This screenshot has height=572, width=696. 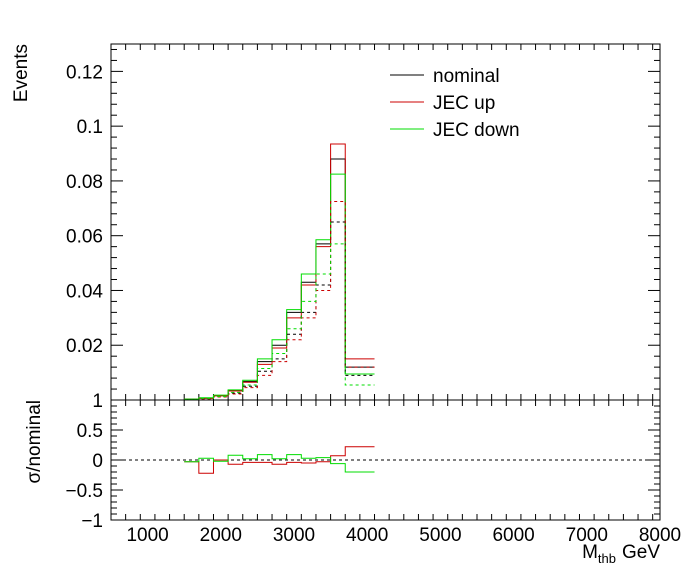 I want to click on main-y-tick-label: 0.04, so click(x=84, y=291).